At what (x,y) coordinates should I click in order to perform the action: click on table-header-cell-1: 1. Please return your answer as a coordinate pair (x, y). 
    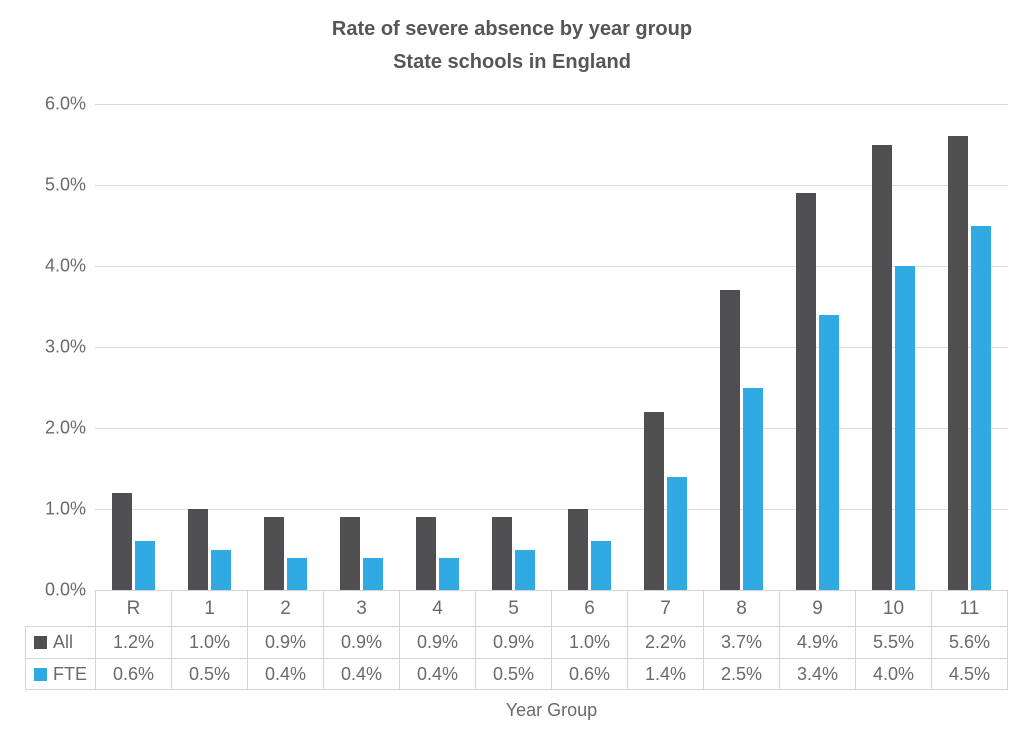
    Looking at the image, I should click on (210, 608).